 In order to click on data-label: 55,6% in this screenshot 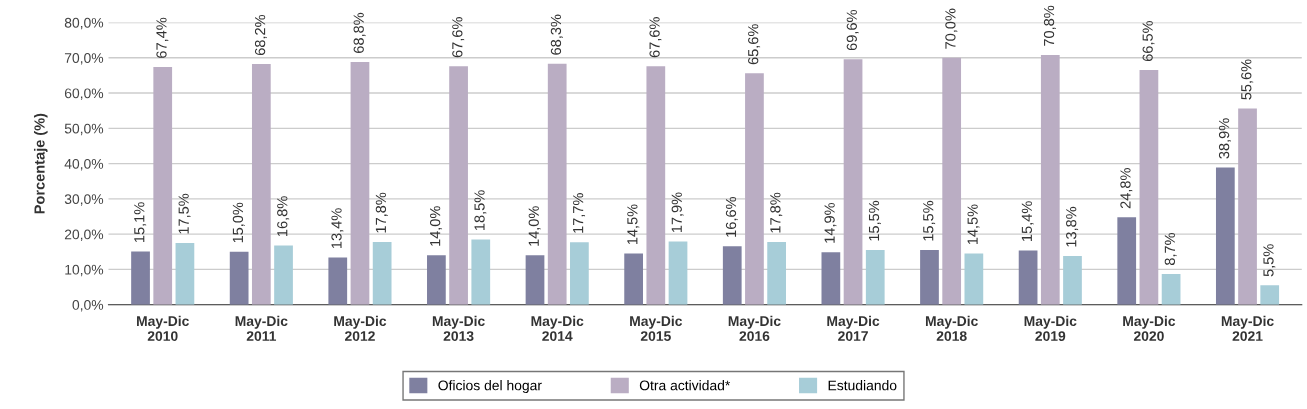, I will do `click(1247, 79)`.